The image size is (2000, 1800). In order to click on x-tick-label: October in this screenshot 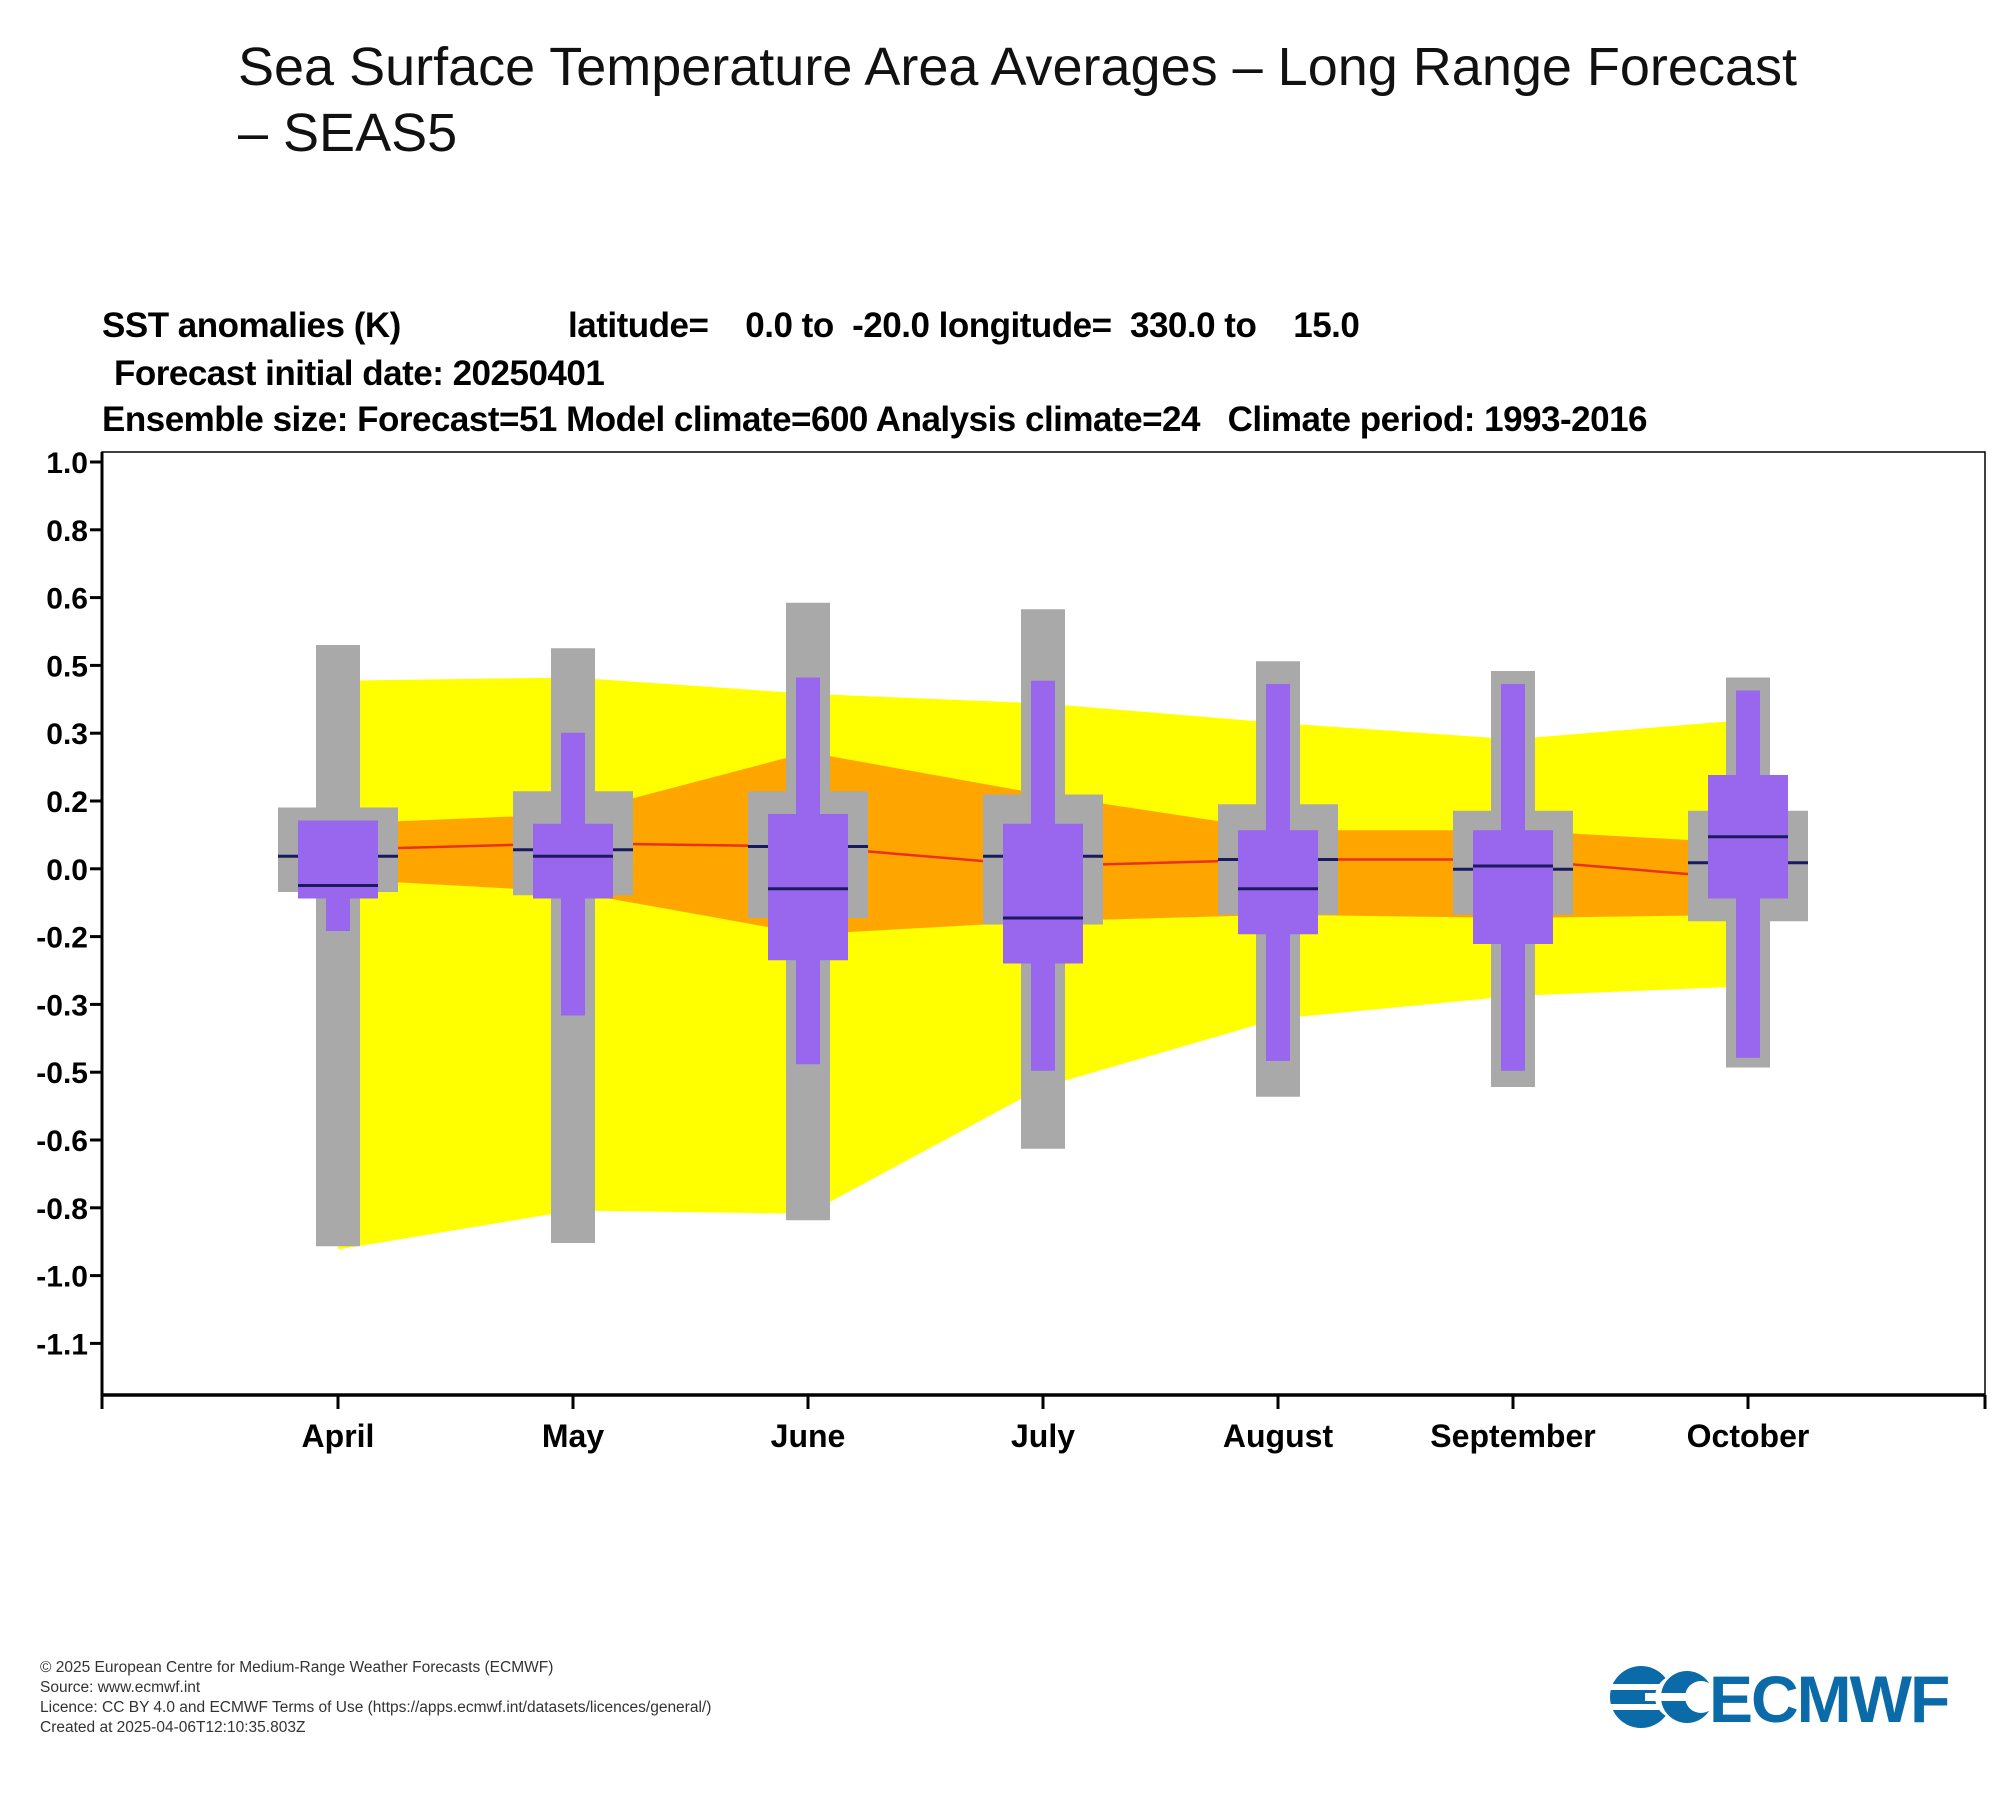, I will do `click(1748, 1436)`.